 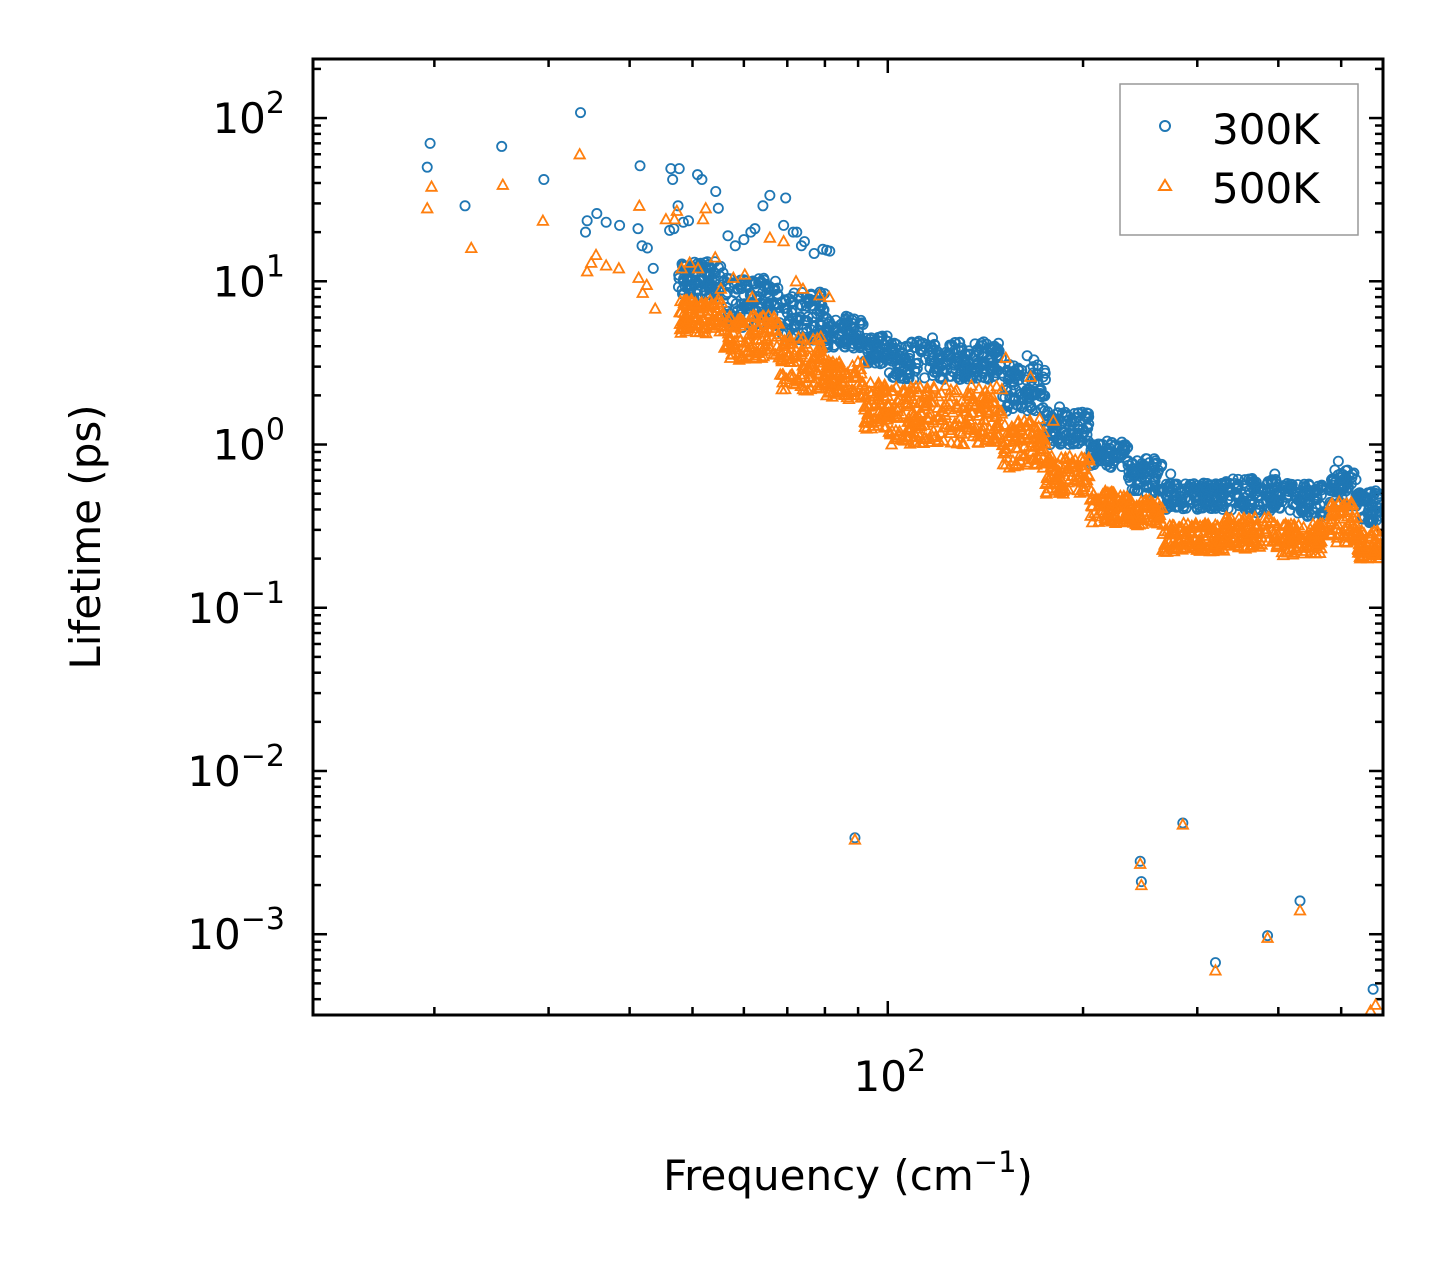 What do you see at coordinates (1266, 188) in the screenshot?
I see `legend-label-500k: 500K` at bounding box center [1266, 188].